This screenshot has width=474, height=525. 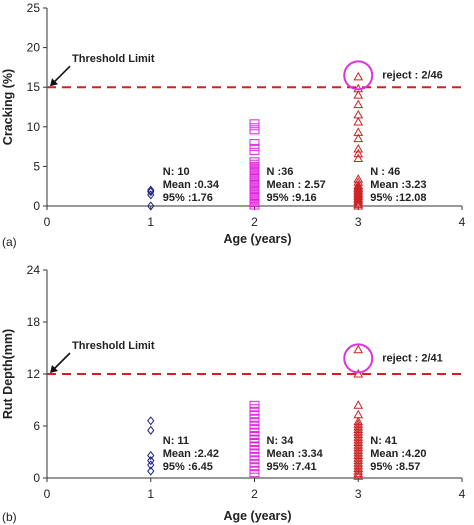 What do you see at coordinates (398, 454) in the screenshot?
I see `stats-annotation: Mean :4.20` at bounding box center [398, 454].